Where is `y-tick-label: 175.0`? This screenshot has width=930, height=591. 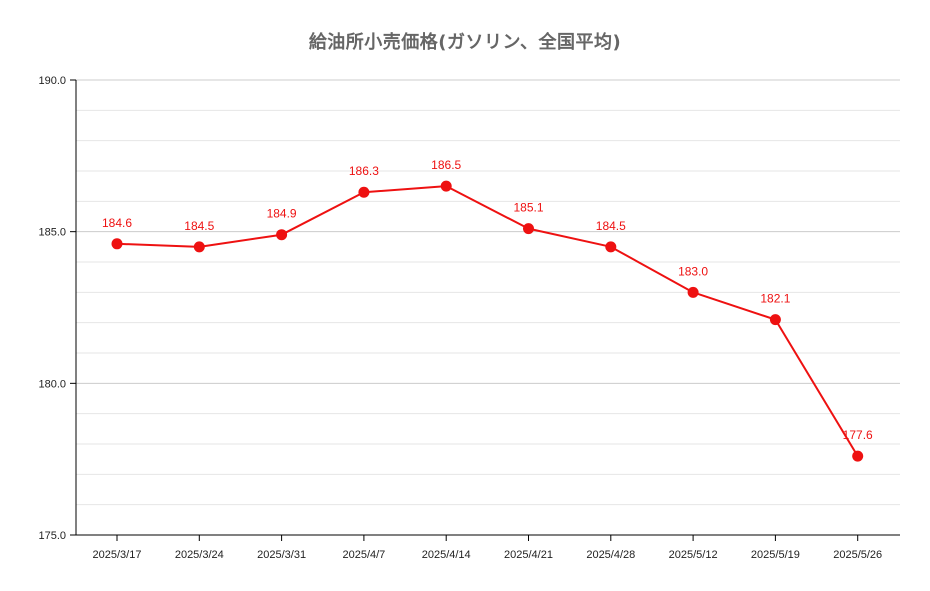 y-tick-label: 175.0 is located at coordinates (52, 536).